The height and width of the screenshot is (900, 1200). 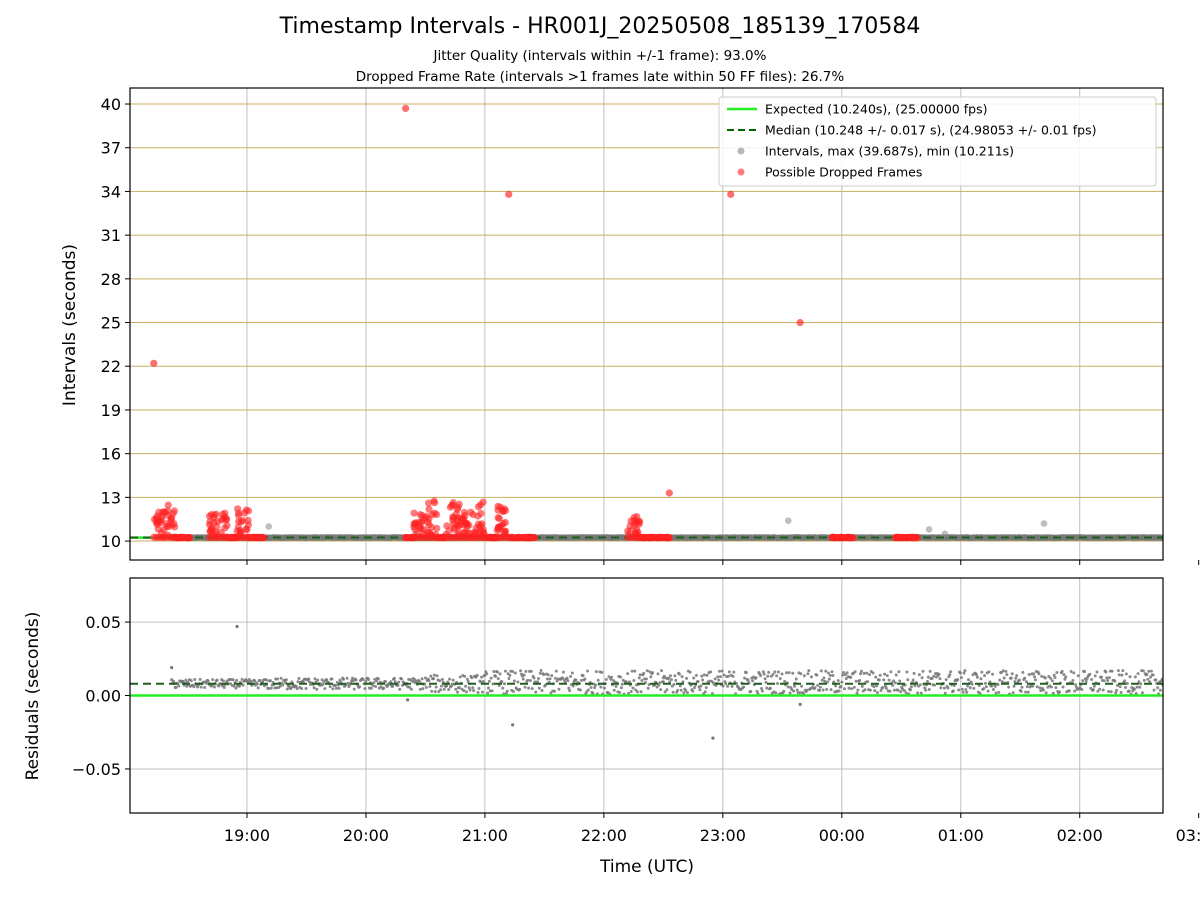 I want to click on x-tick-label: 03:00, so click(x=1188, y=835).